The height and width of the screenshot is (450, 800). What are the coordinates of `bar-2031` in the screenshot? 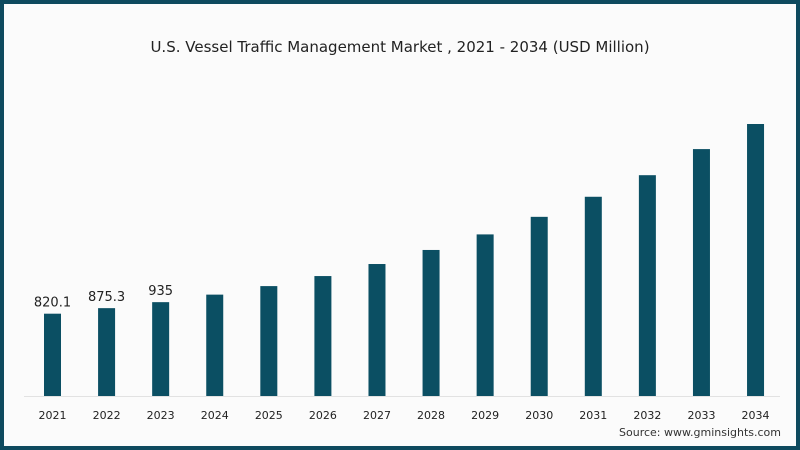 It's located at (593, 296).